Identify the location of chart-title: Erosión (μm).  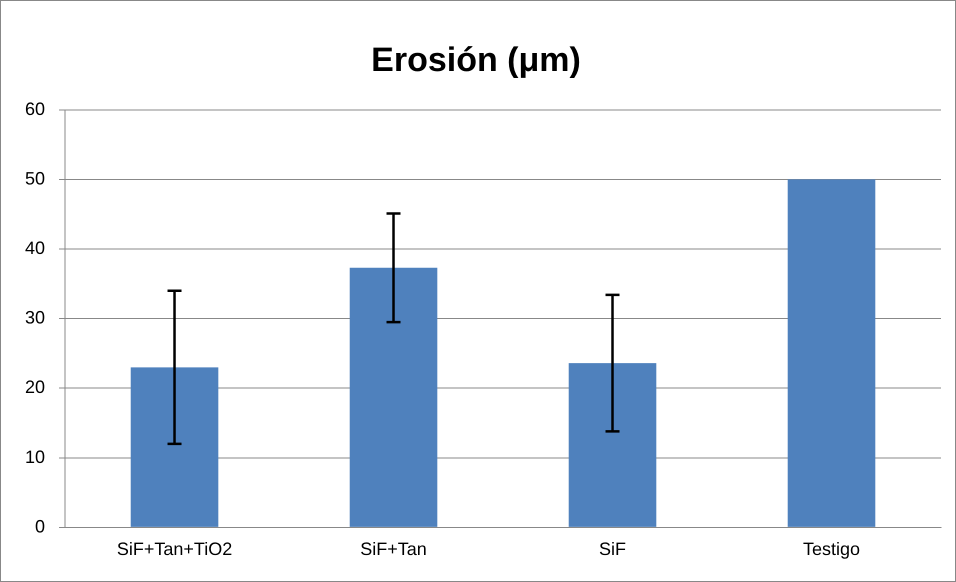
(476, 59).